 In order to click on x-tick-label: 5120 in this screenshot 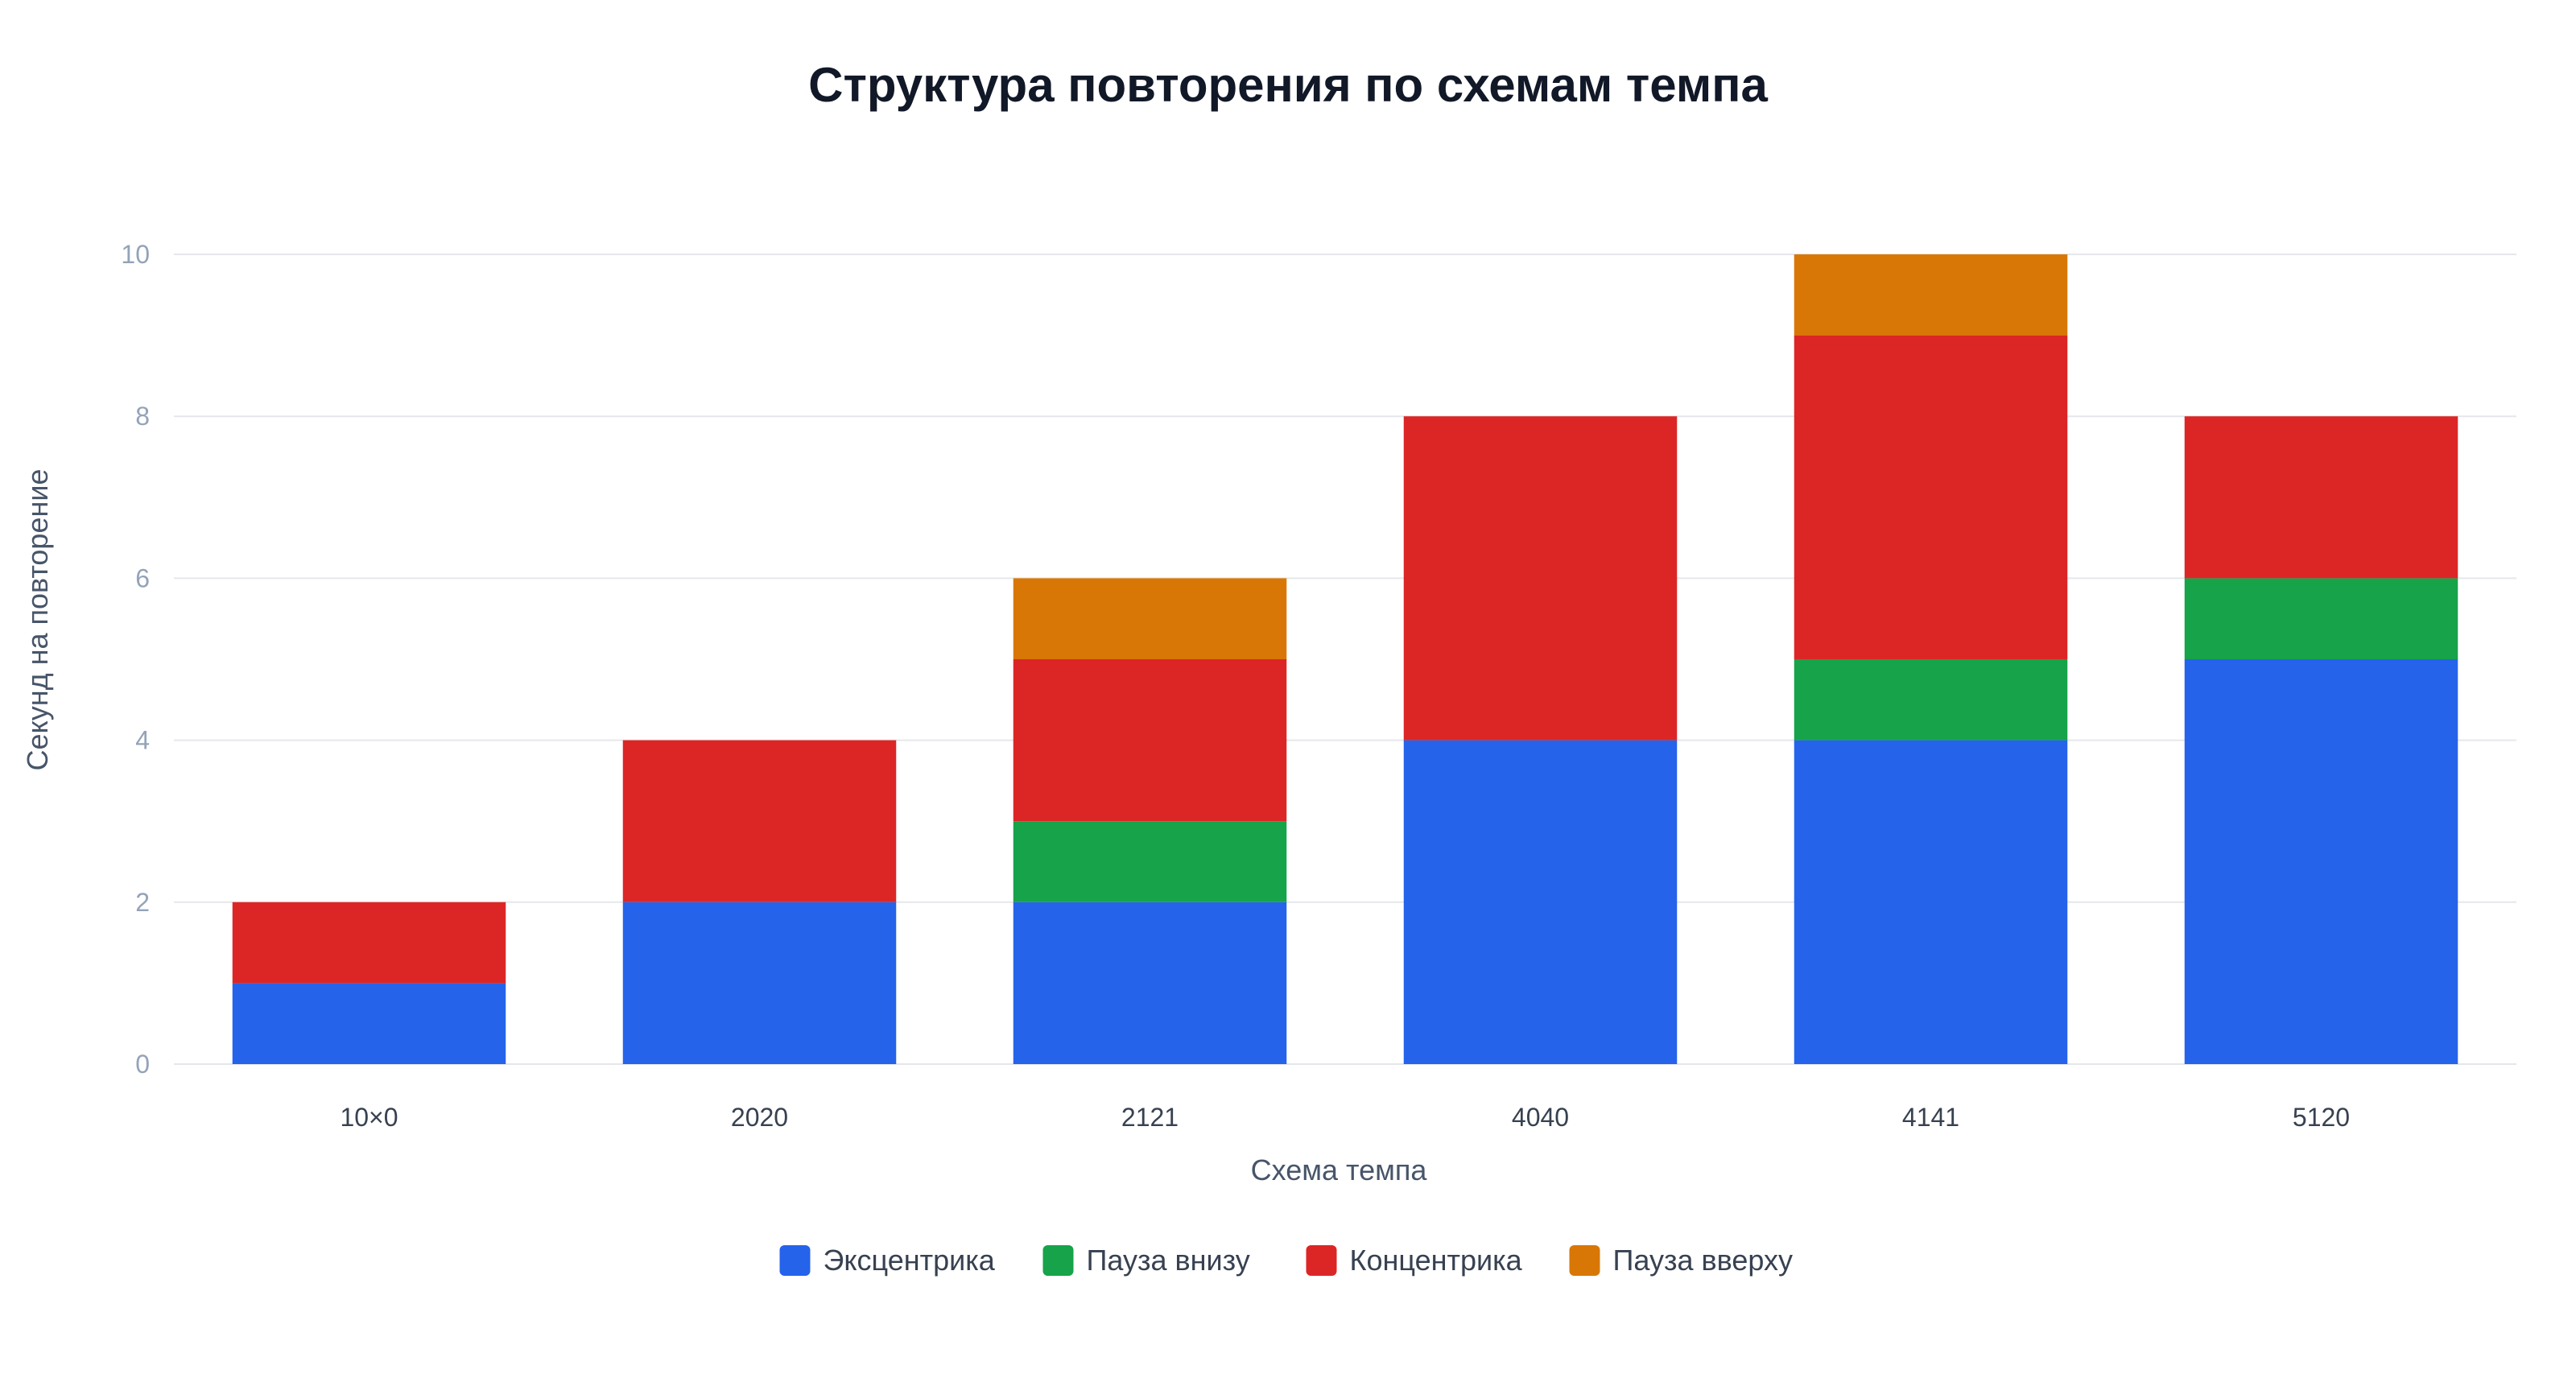, I will do `click(2321, 1117)`.